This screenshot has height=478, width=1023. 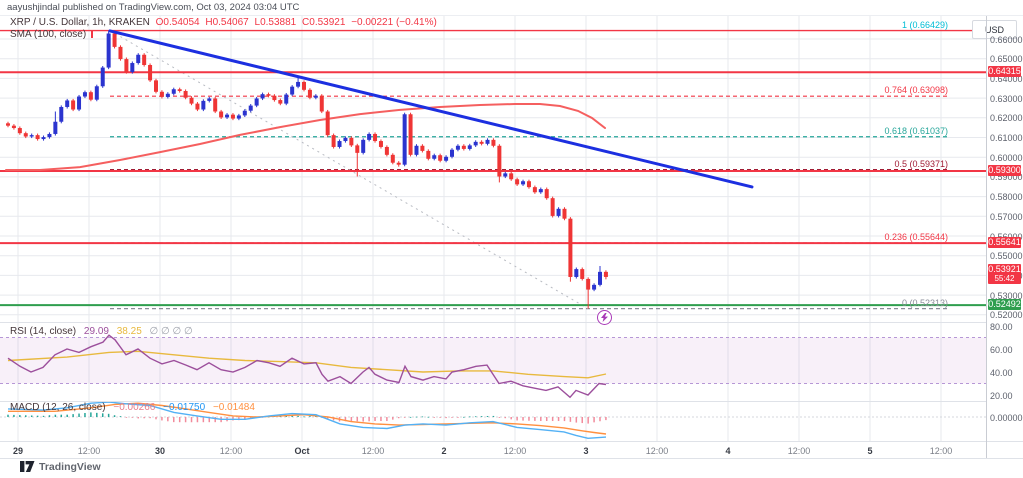 What do you see at coordinates (444, 451) in the screenshot?
I see `time-tick-label: 2` at bounding box center [444, 451].